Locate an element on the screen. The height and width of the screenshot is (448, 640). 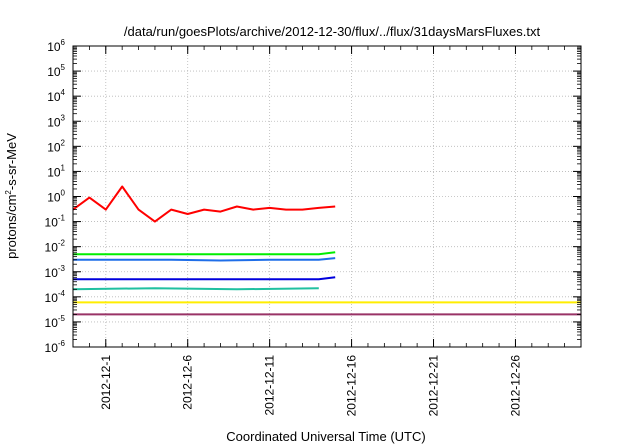
y-tick-exponent: -2 is located at coordinates (62, 243).